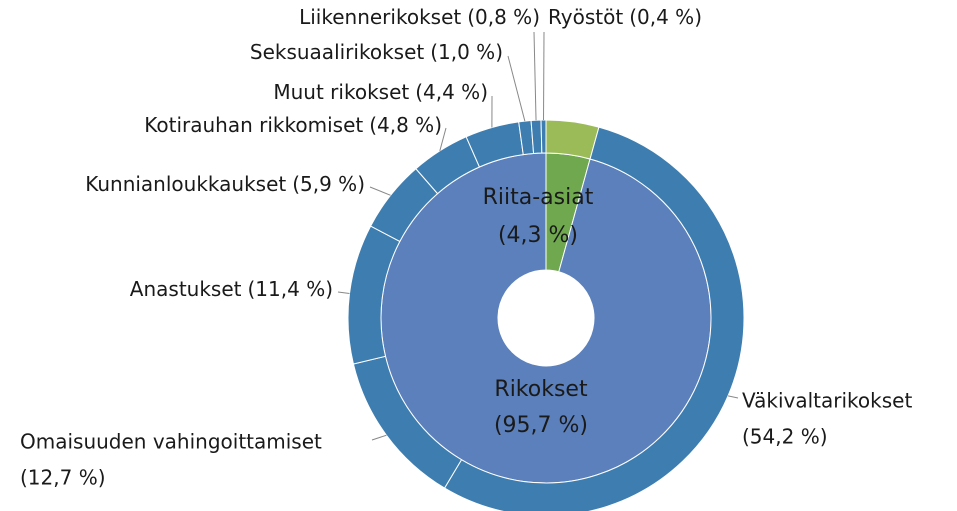 The height and width of the screenshot is (511, 957). Describe the element at coordinates (466, 52) in the screenshot. I see `segment-value-label: (1,0 %)` at that location.